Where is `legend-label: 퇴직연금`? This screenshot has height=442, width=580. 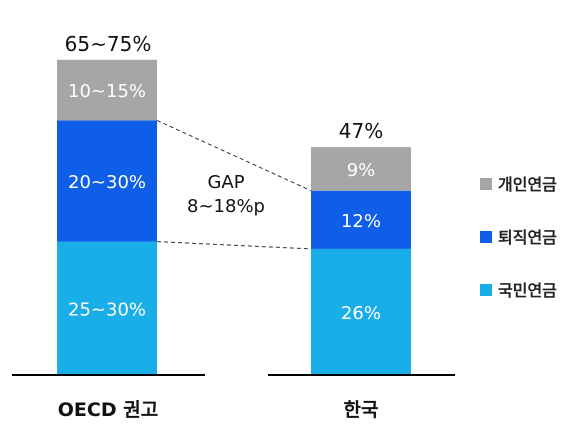 legend-label: 퇴직연금 is located at coordinates (527, 237).